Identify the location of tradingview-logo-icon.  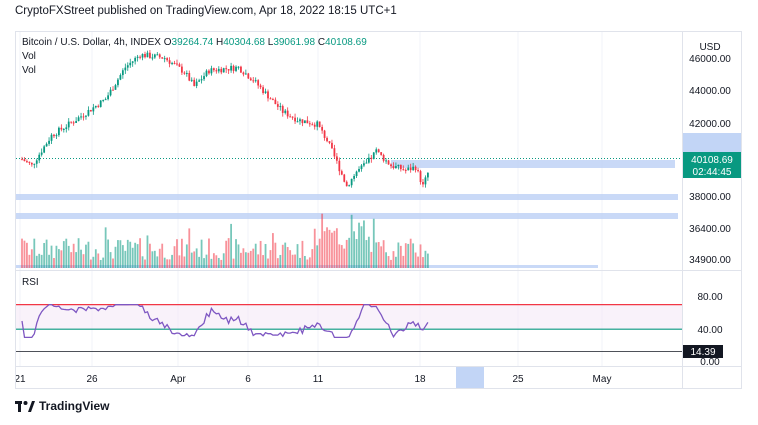
(25, 406).